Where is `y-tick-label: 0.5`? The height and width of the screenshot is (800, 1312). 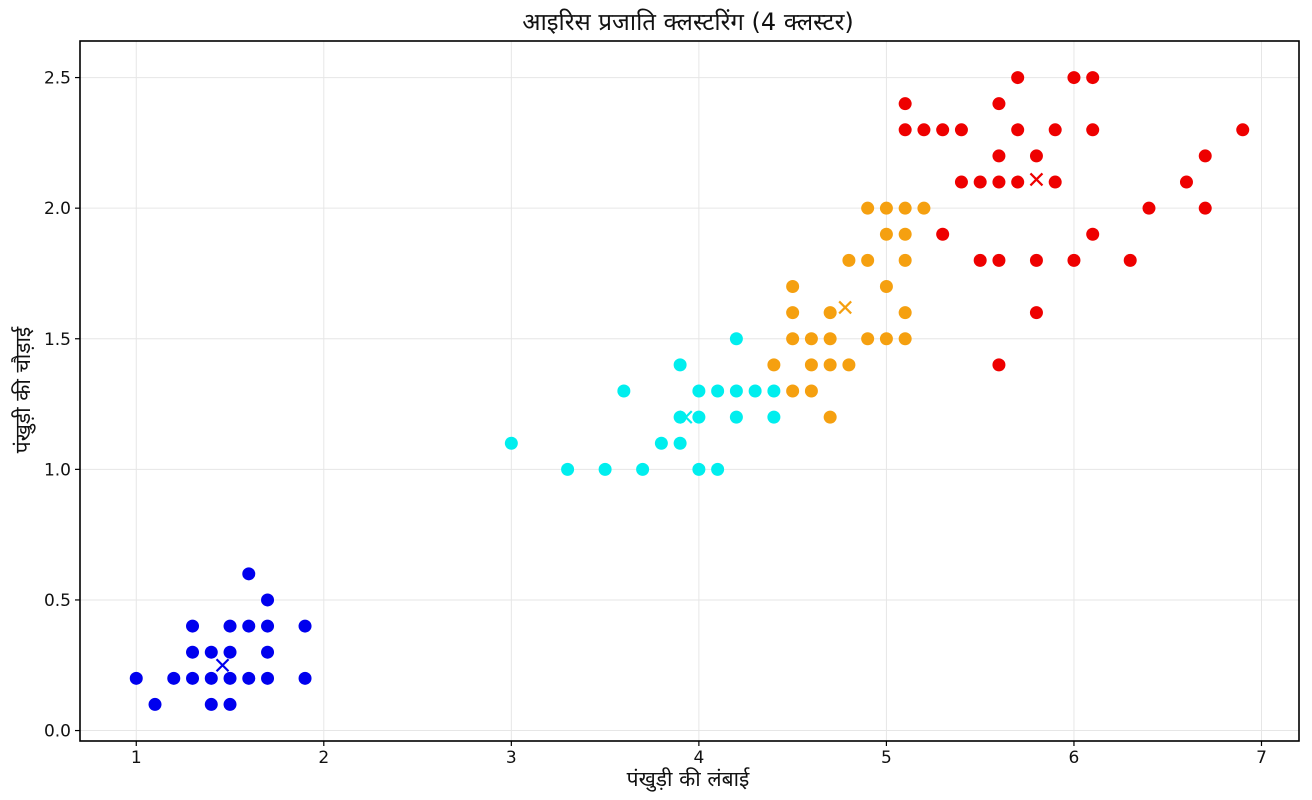
y-tick-label: 0.5 is located at coordinates (57, 601).